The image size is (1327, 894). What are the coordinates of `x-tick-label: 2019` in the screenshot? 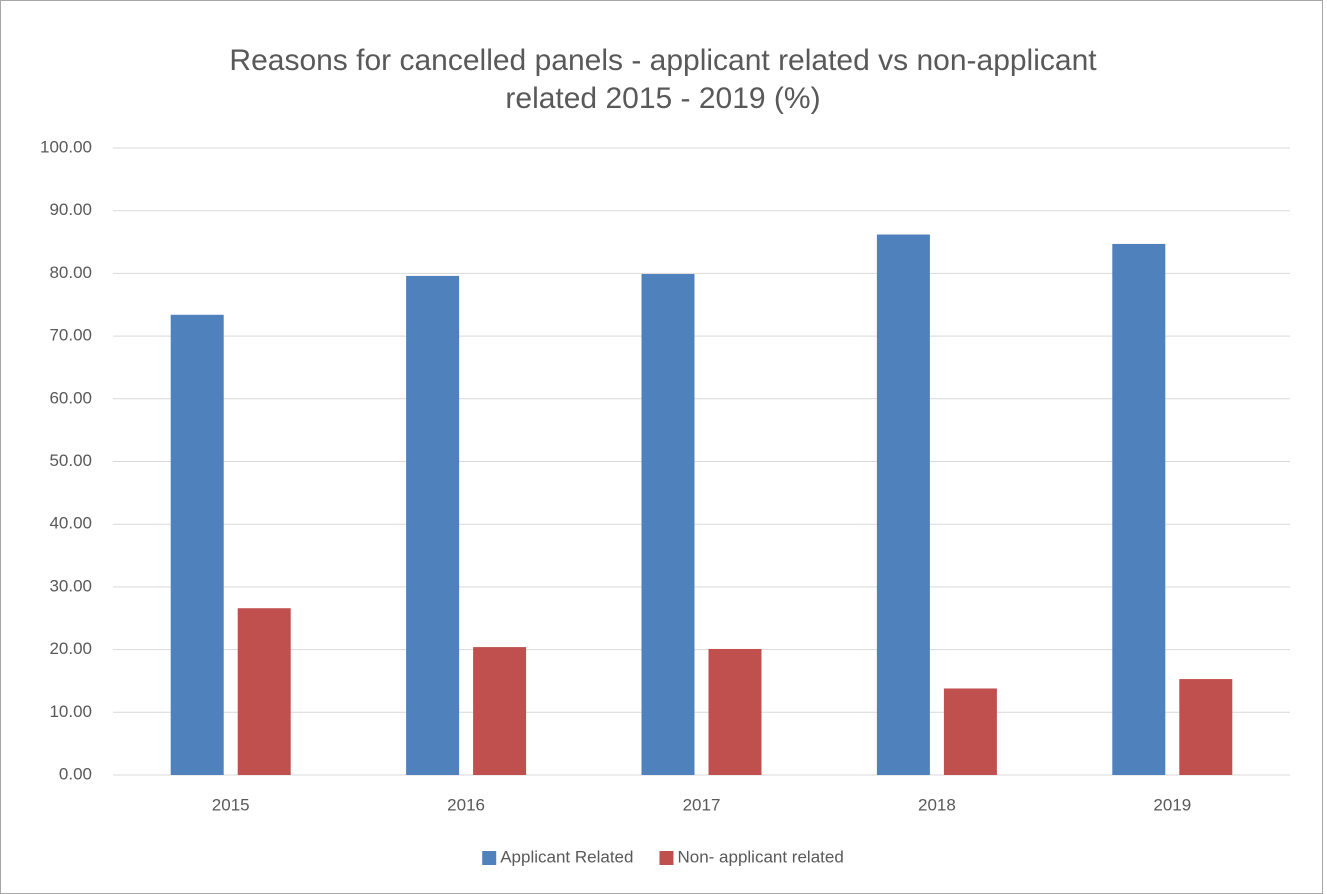 It's located at (1172, 804).